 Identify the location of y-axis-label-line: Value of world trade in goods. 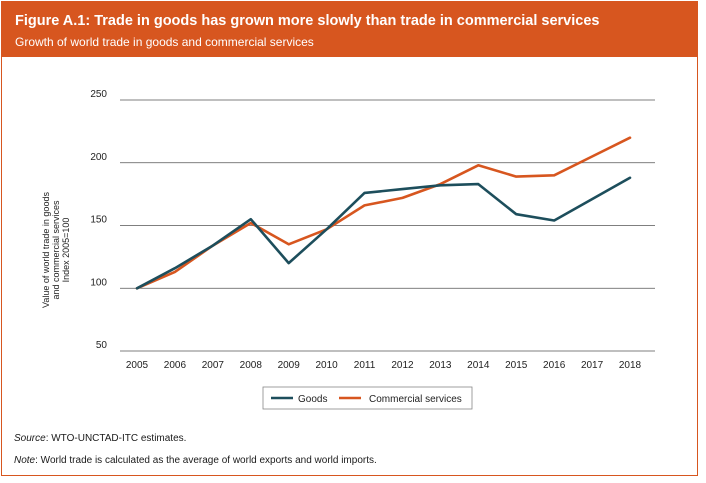
(46, 250).